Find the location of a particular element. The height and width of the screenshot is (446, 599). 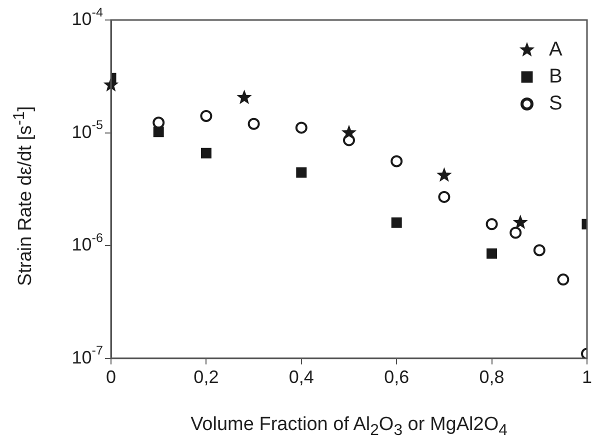

x-tick-label: 0,6 is located at coordinates (397, 377).